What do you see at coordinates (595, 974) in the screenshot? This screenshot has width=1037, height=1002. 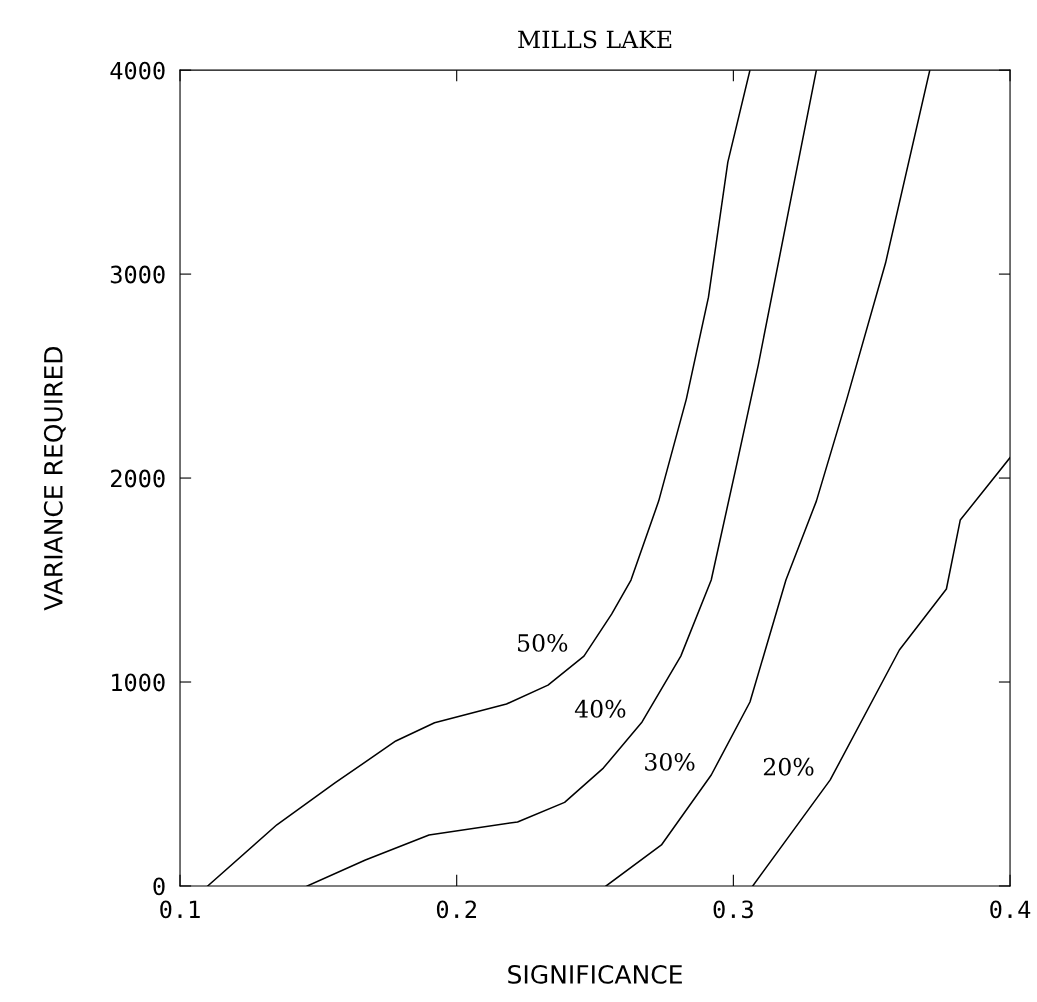 I see `x-axis-title: SIGNIFICANCE` at bounding box center [595, 974].